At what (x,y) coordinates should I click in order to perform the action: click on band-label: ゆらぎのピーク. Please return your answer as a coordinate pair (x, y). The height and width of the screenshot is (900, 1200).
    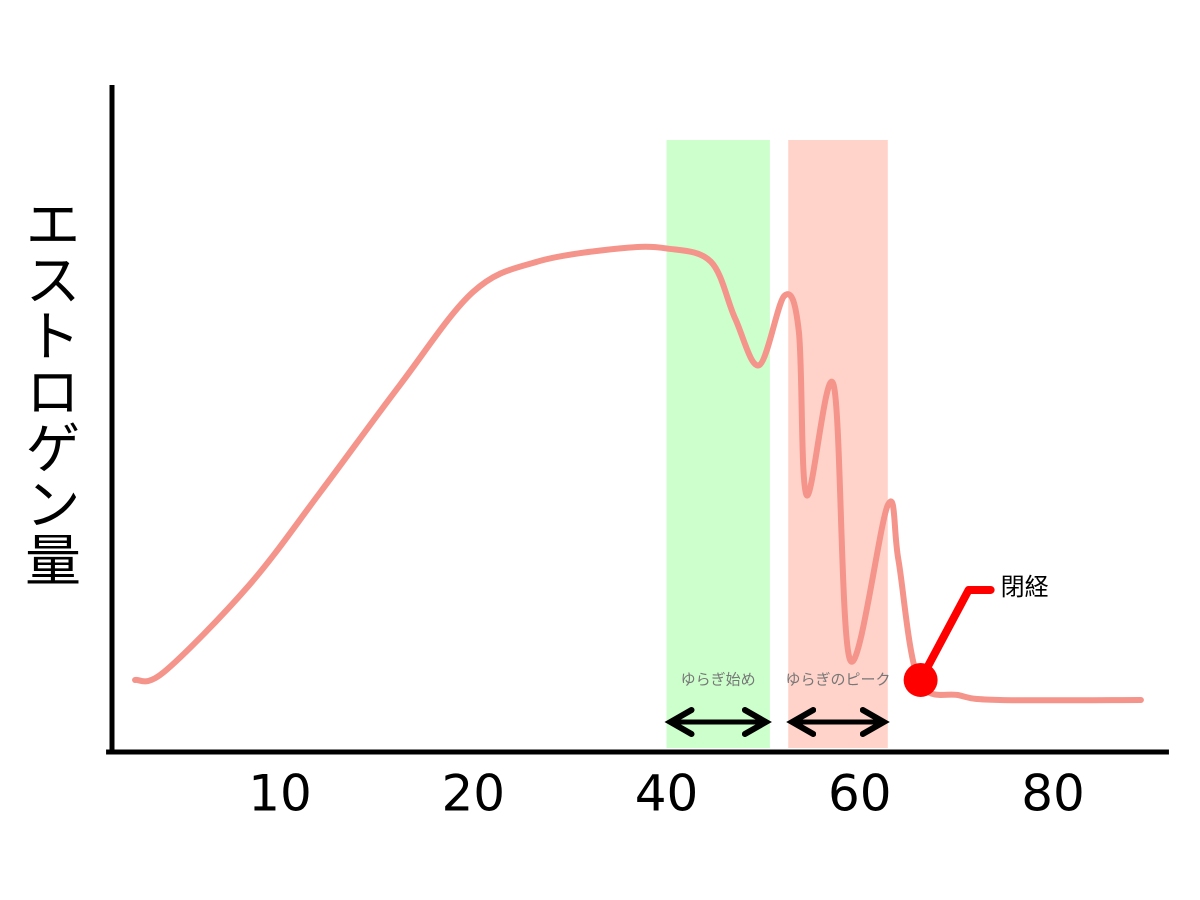
    Looking at the image, I should click on (838, 680).